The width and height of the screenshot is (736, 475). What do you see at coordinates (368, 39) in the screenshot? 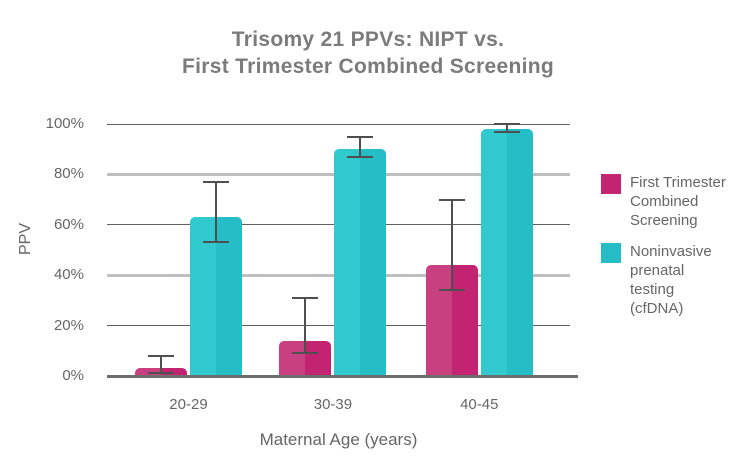
I see `chart-title-line1: Trisomy 21 PPVs: NIPT vs.` at bounding box center [368, 39].